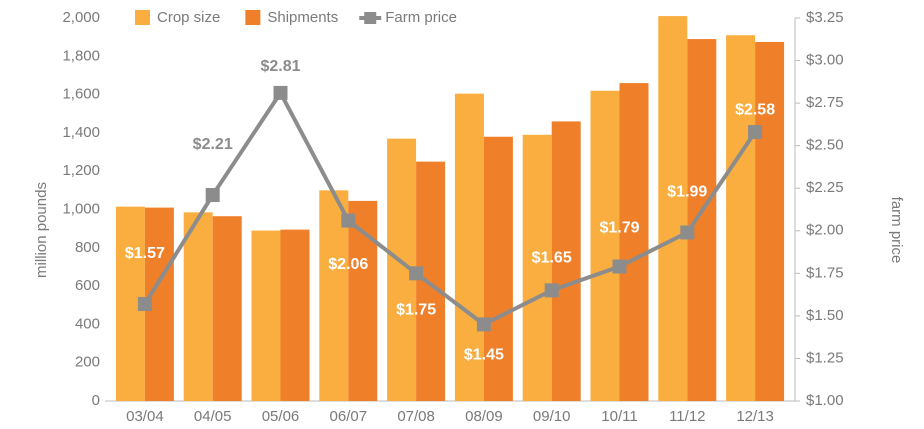 The image size is (924, 429). What do you see at coordinates (416, 416) in the screenshot?
I see `x-tick-label: 07/08` at bounding box center [416, 416].